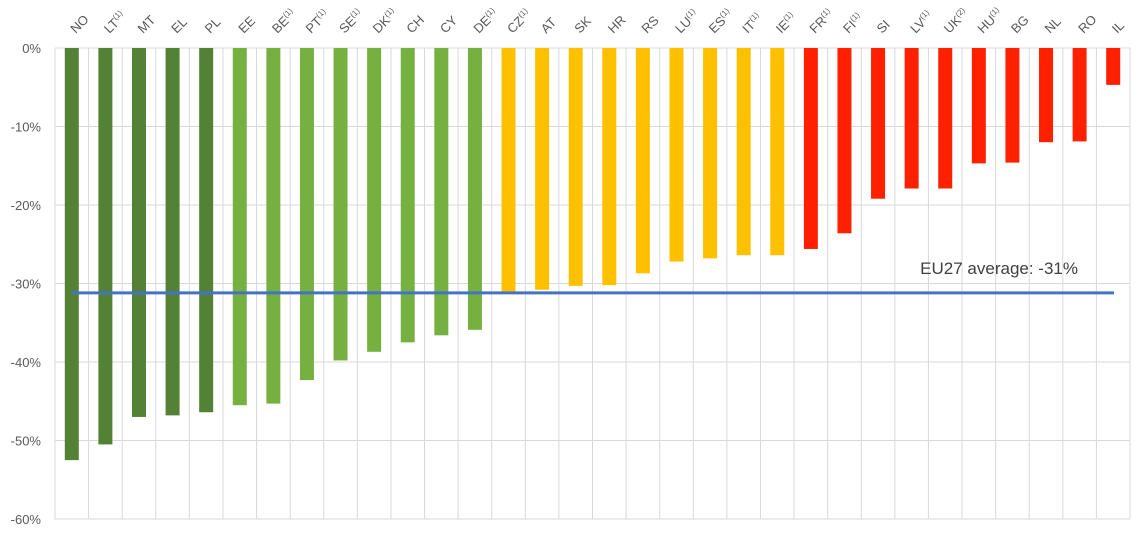 The image size is (1147, 545). What do you see at coordinates (385, 21) in the screenshot?
I see `category-label-dk: DK(1)` at bounding box center [385, 21].